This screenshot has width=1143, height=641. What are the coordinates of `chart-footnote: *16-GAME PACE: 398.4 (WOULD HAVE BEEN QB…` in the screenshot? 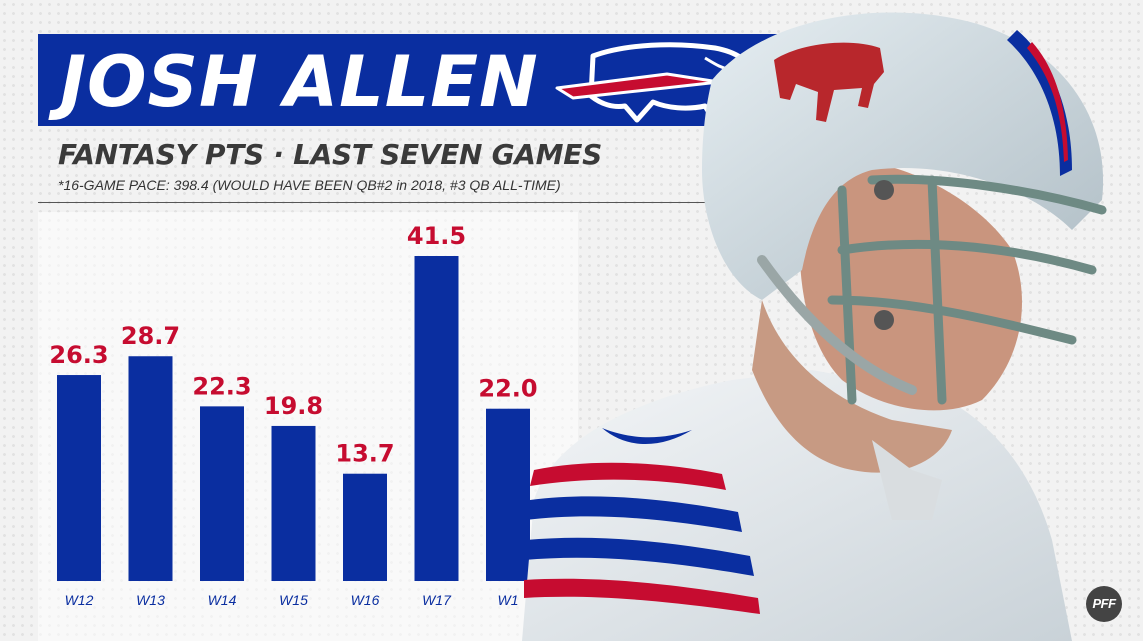 It's located at (309, 185).